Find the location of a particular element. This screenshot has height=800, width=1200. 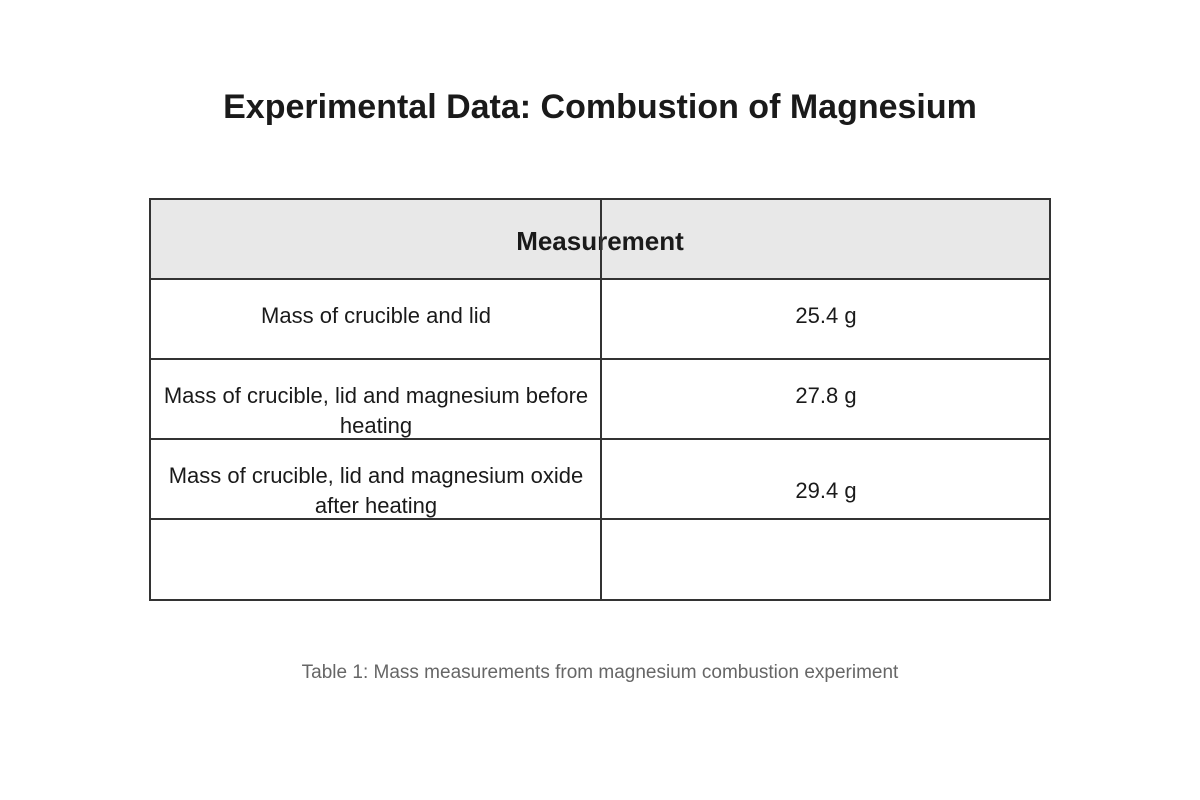

column-divider is located at coordinates (601, 399).